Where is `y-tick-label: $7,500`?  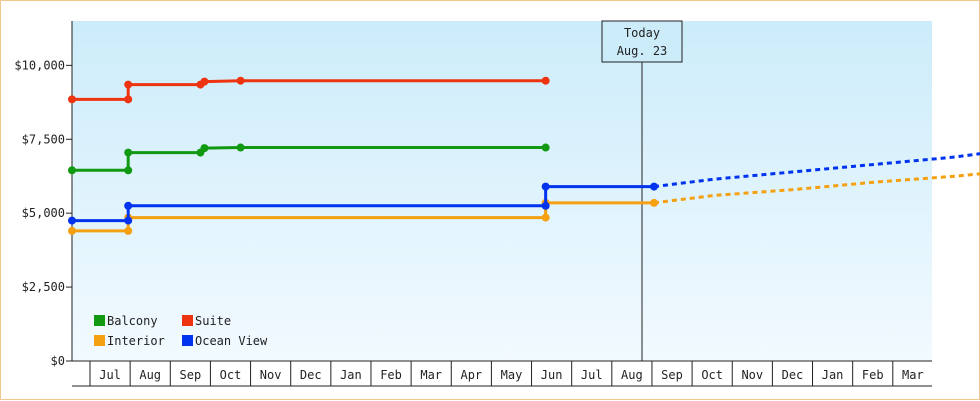 y-tick-label: $7,500 is located at coordinates (43, 139).